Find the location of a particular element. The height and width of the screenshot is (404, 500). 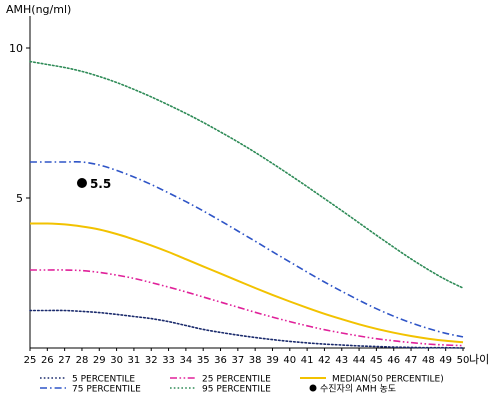

legend-item-median-50-percentile: MEDIAN(50 PERCENTILE) is located at coordinates (372, 380).